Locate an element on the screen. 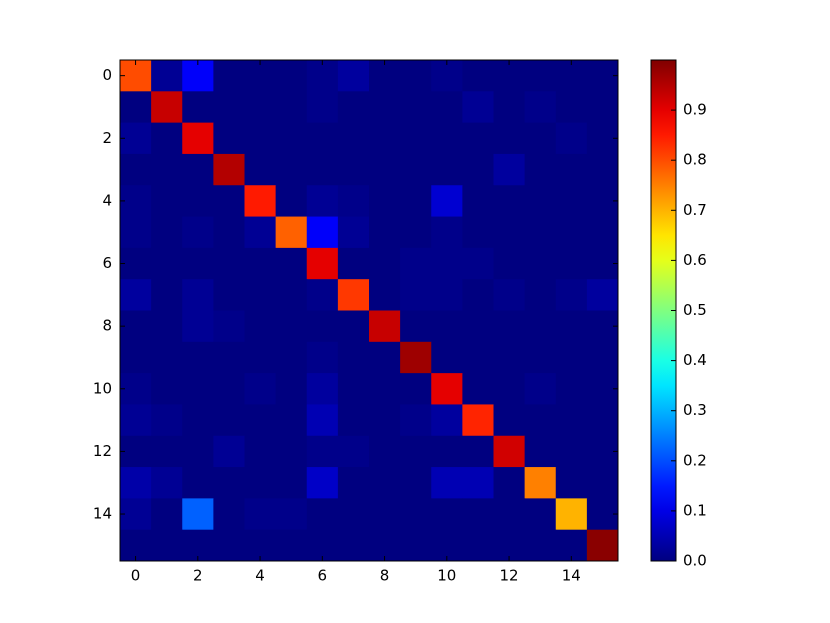 The width and height of the screenshot is (830, 623). colorbar-tick-label: 0.9 is located at coordinates (695, 110).